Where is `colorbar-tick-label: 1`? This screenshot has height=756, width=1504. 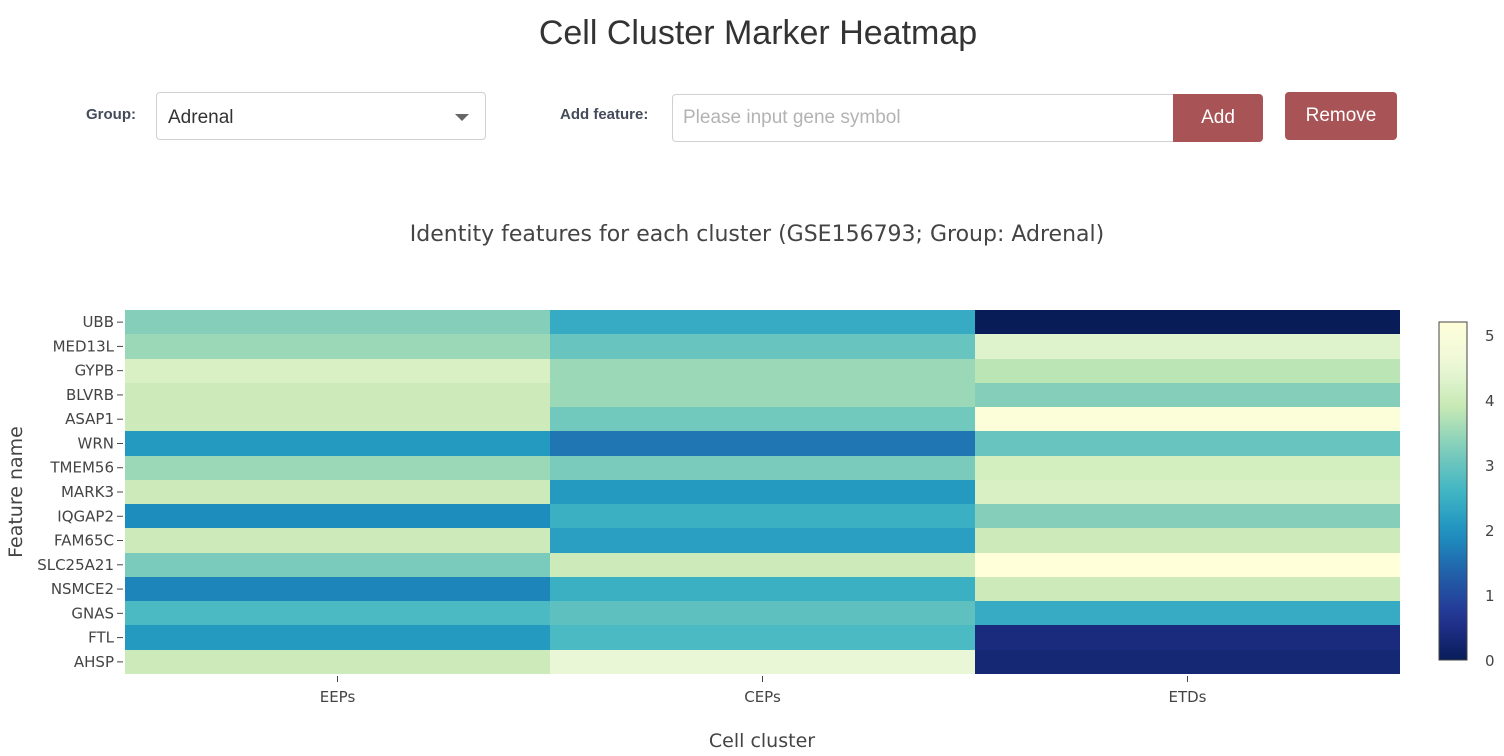
colorbar-tick-label: 1 is located at coordinates (1490, 596).